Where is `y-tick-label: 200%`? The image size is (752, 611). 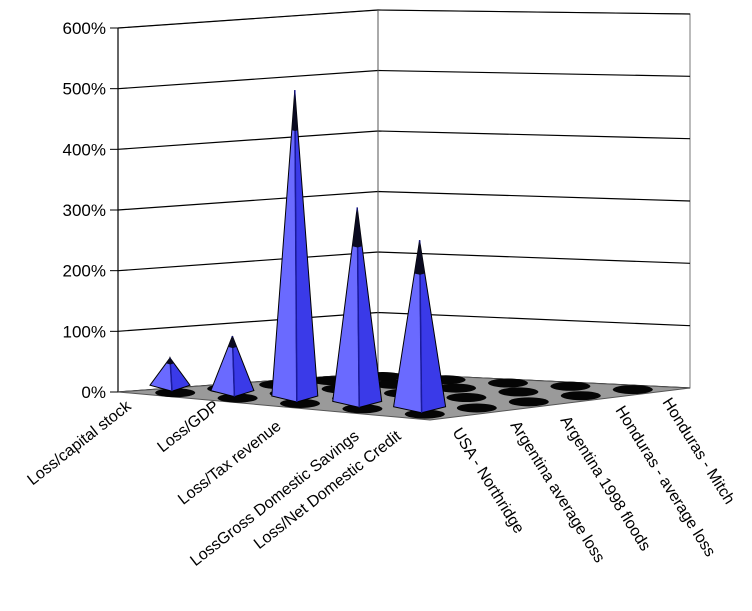 y-tick-label: 200% is located at coordinates (84, 271).